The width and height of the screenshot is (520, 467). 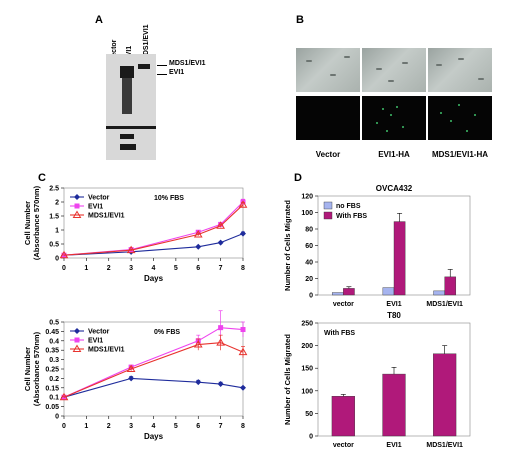 What do you see at coordinates (460, 70) in the screenshot?
I see `micro-bf-mds1evi1` at bounding box center [460, 70].